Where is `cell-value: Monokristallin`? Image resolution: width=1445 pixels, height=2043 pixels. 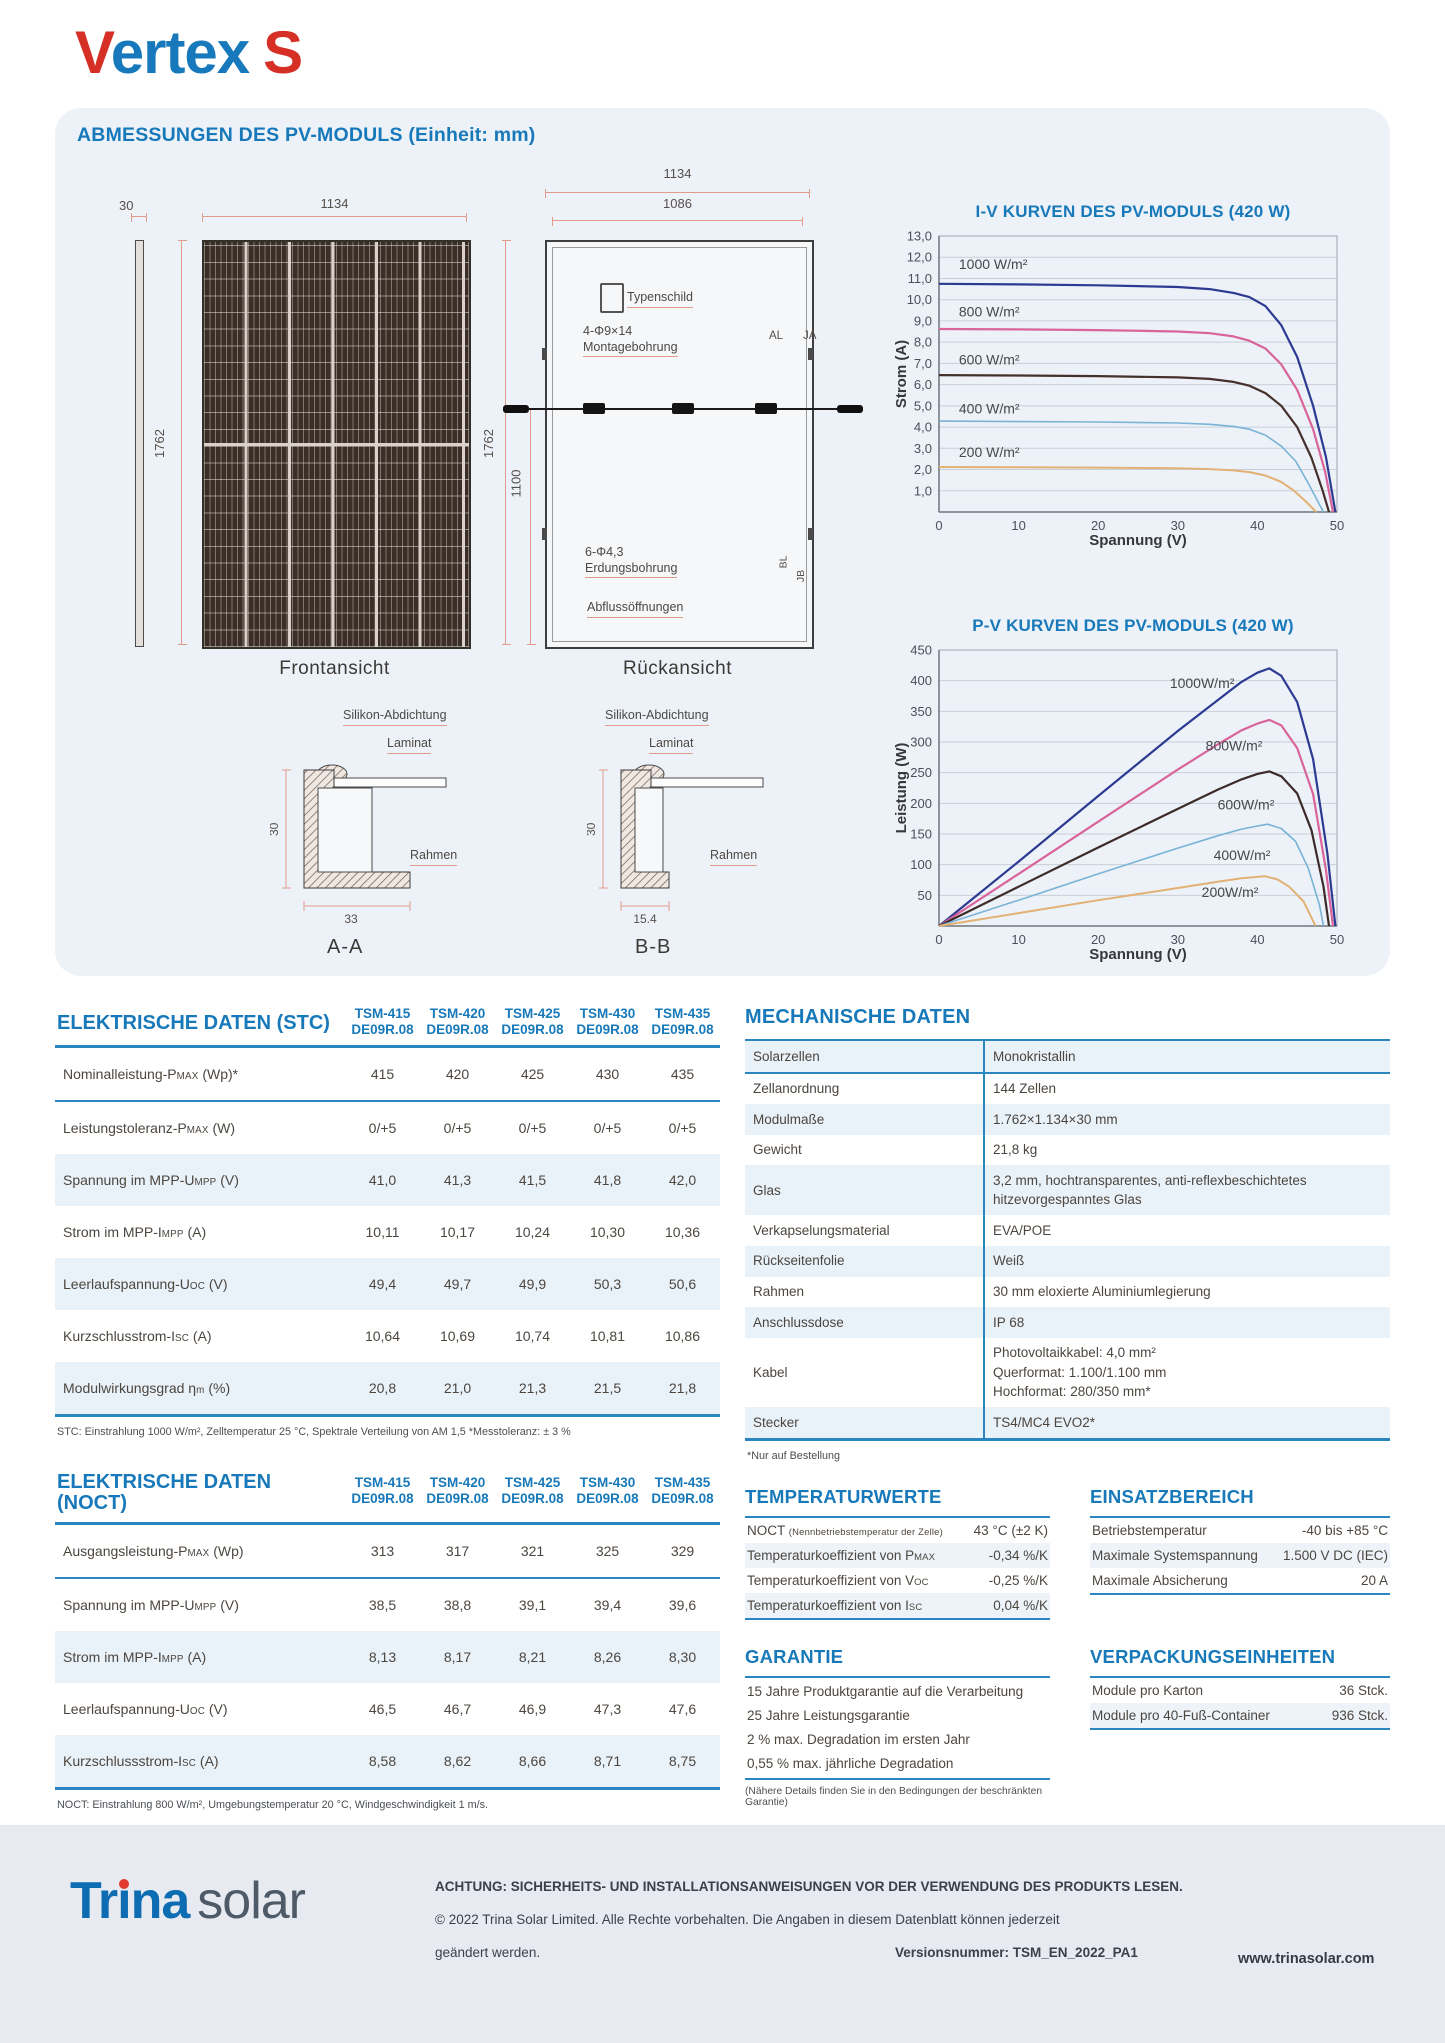 cell-value: Monokristallin is located at coordinates (1186, 1056).